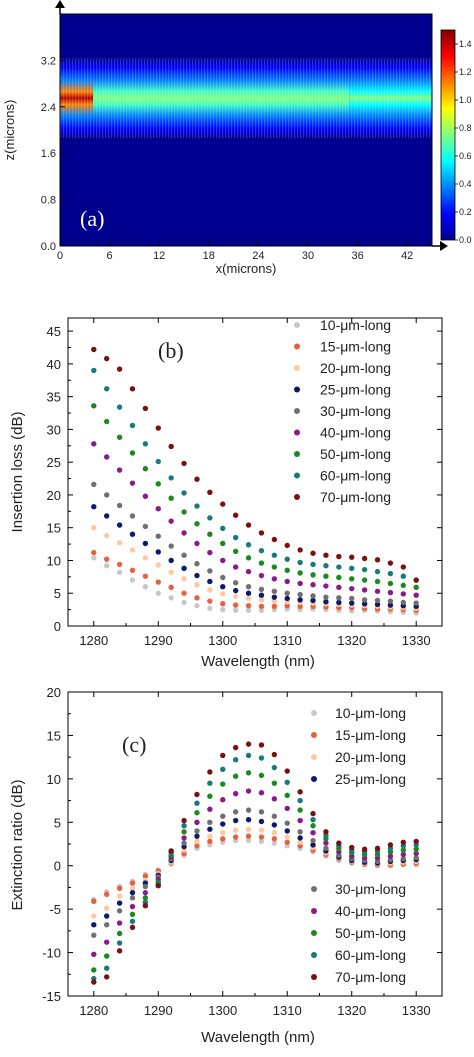  What do you see at coordinates (465, 156) in the screenshot?
I see `colorbar-tick-label: 0.6` at bounding box center [465, 156].